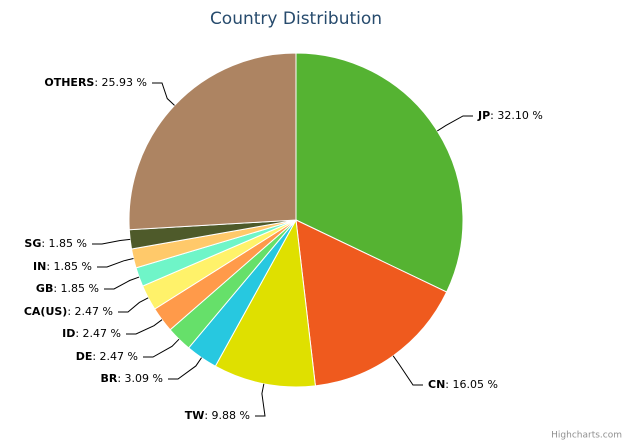 The image size is (633, 443). Describe the element at coordinates (84, 356) in the screenshot. I see `label-name: DE` at that location.